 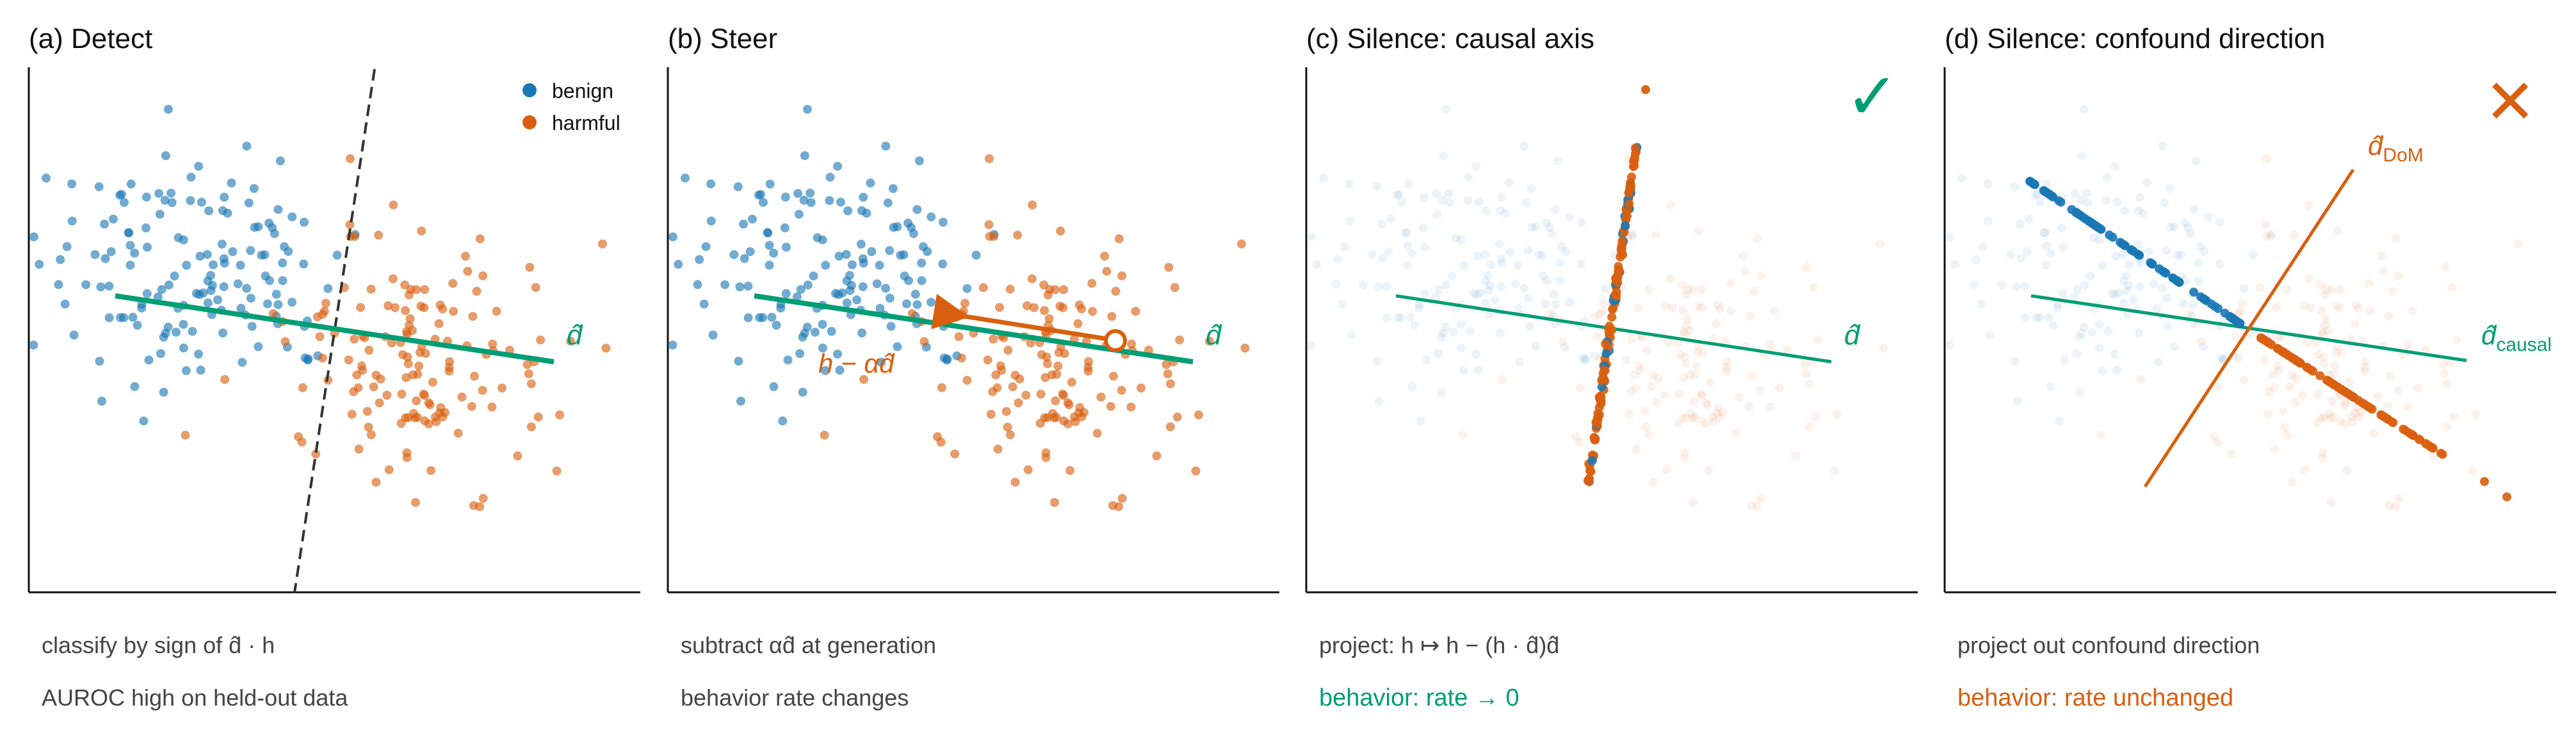 I want to click on panel-c-direction-label: d̂, so click(x=1852, y=336).